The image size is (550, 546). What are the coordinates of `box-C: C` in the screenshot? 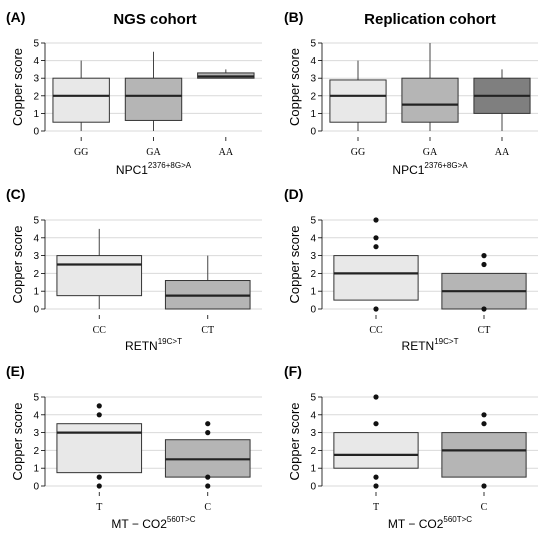 It's located at (207, 467).